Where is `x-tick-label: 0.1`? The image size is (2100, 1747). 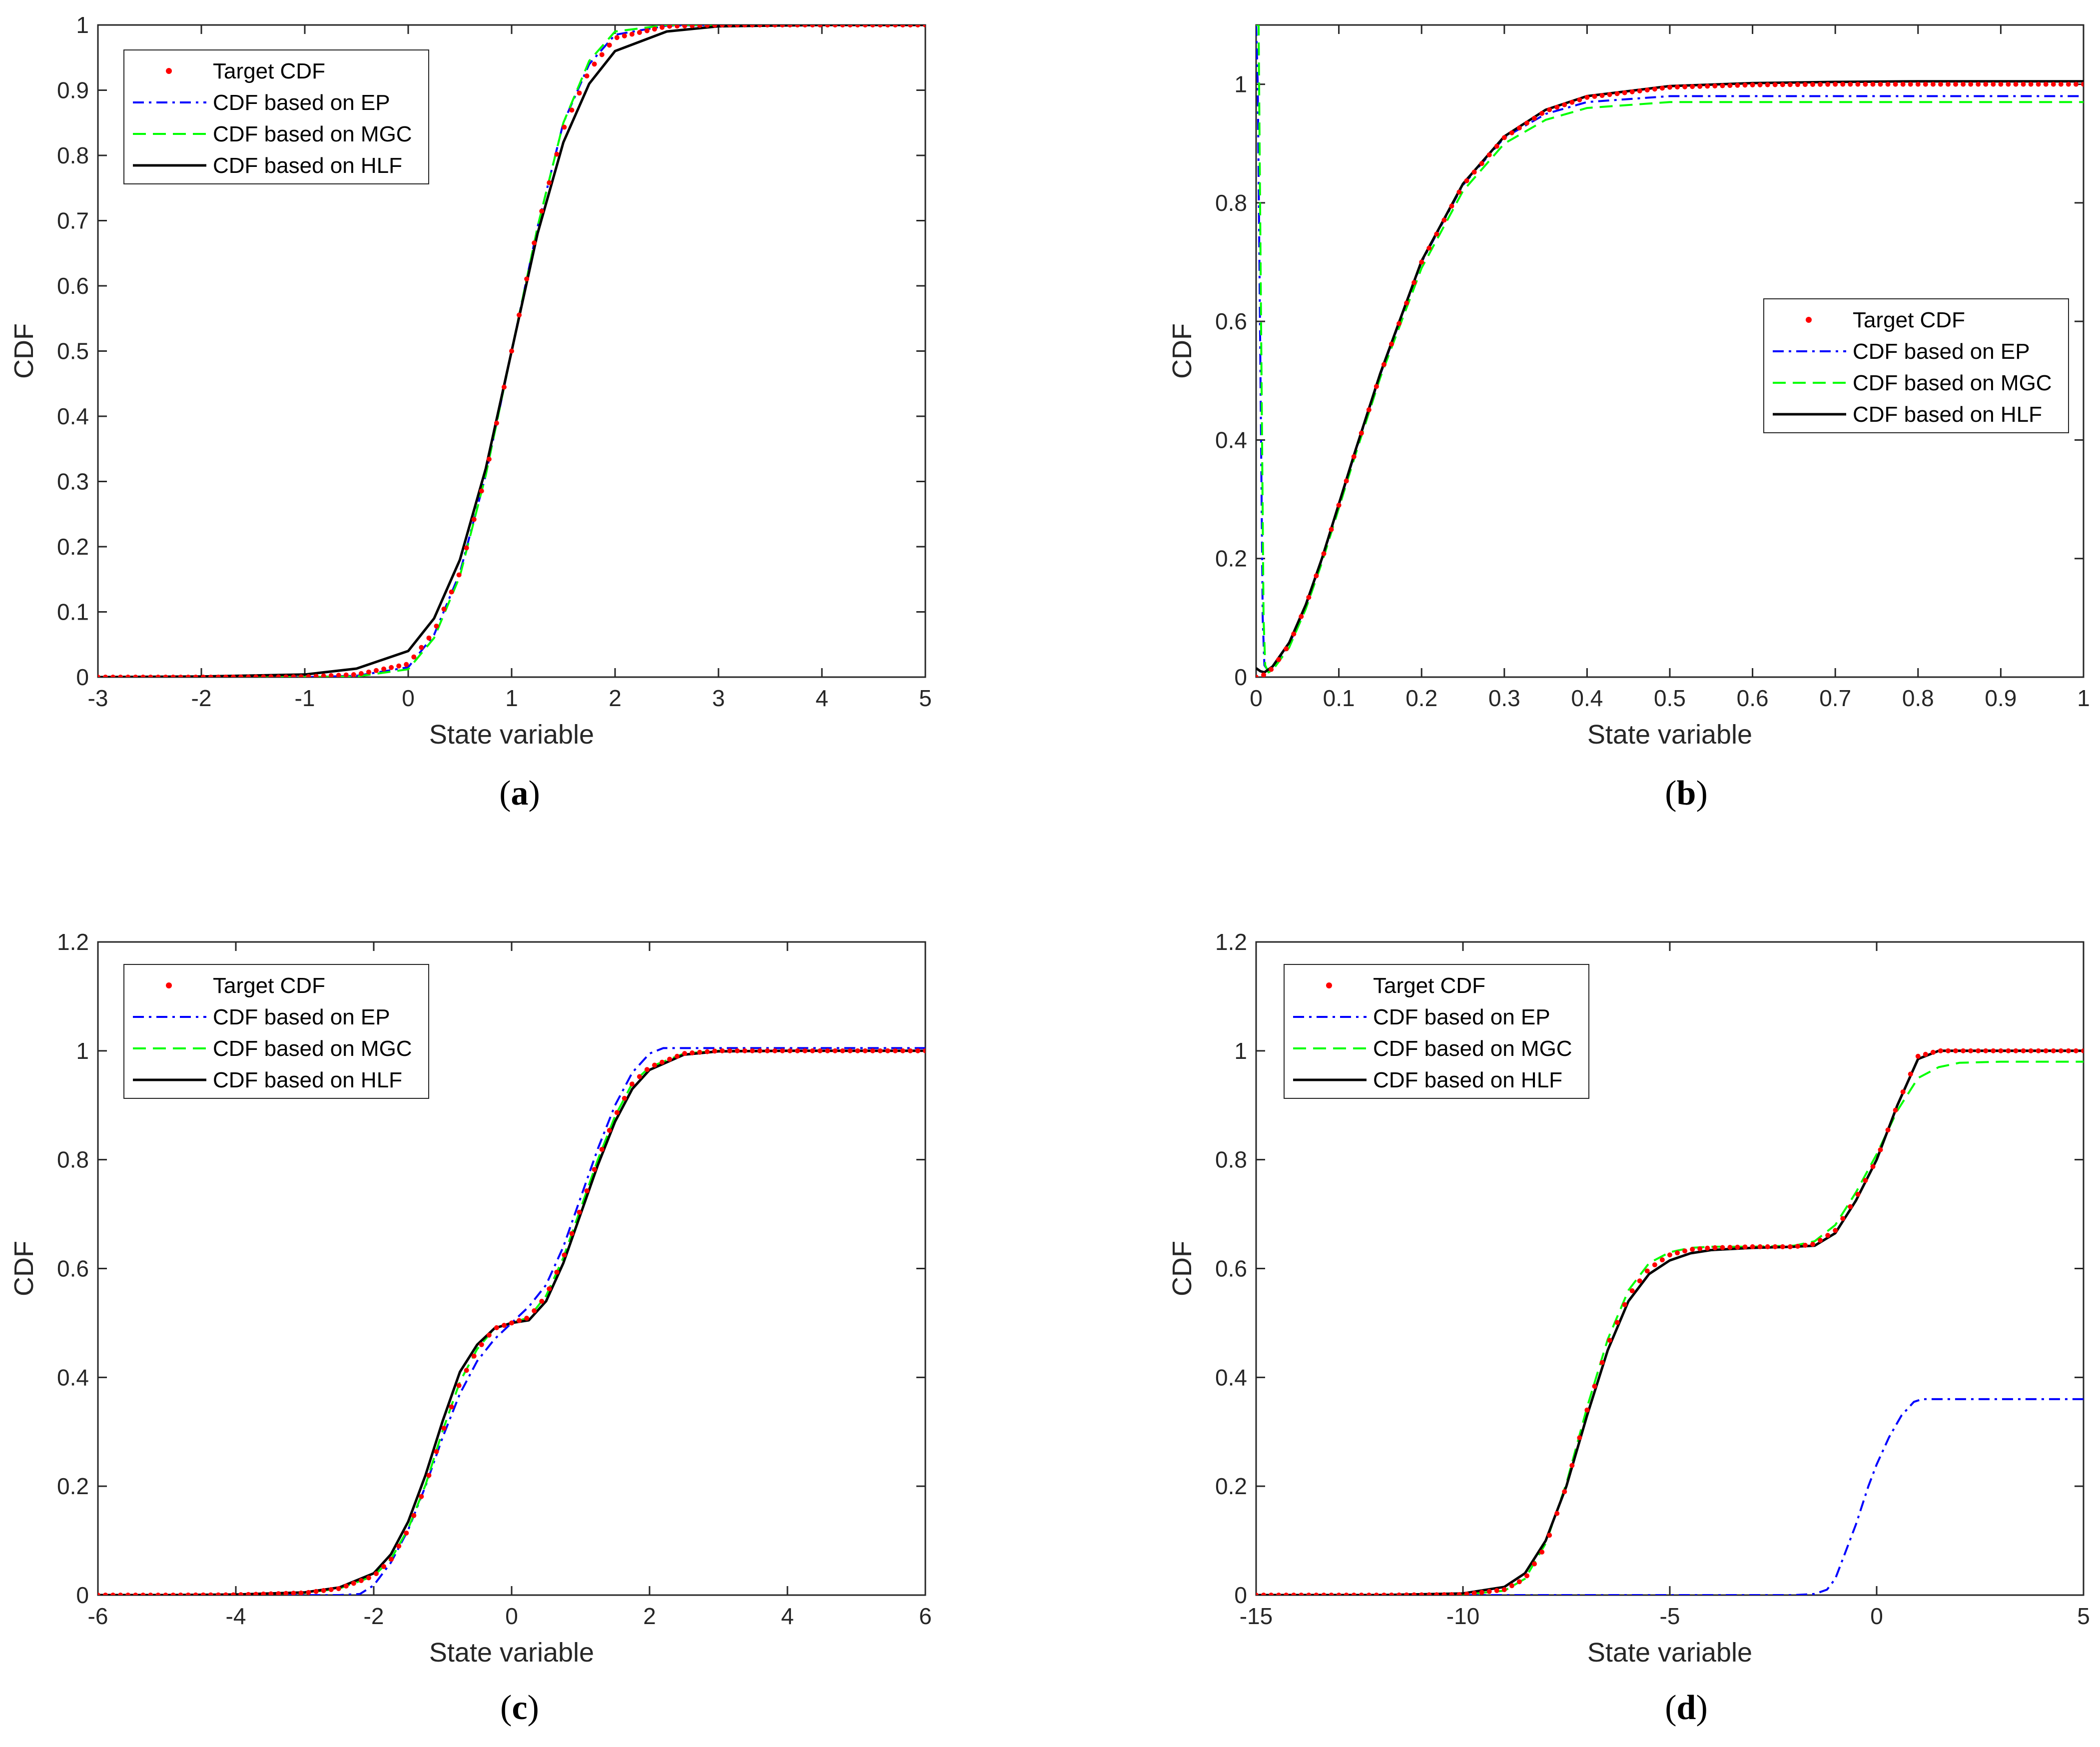 x-tick-label: 0.1 is located at coordinates (1339, 698).